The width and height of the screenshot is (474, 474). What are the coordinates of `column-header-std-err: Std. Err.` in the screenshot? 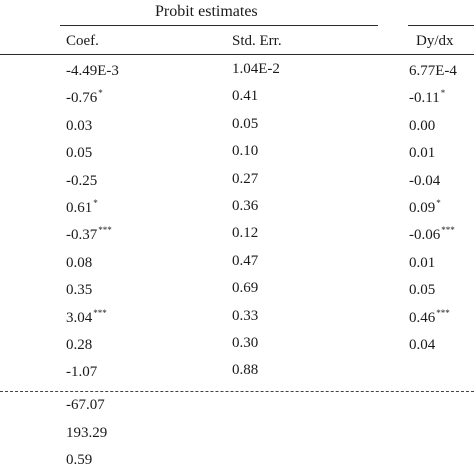 It's located at (257, 41).